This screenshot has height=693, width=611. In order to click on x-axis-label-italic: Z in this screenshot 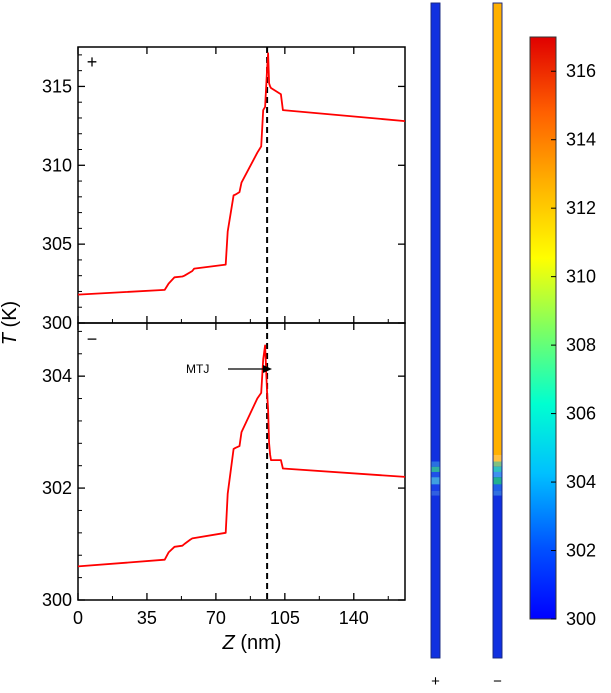, I will do `click(229, 643)`.